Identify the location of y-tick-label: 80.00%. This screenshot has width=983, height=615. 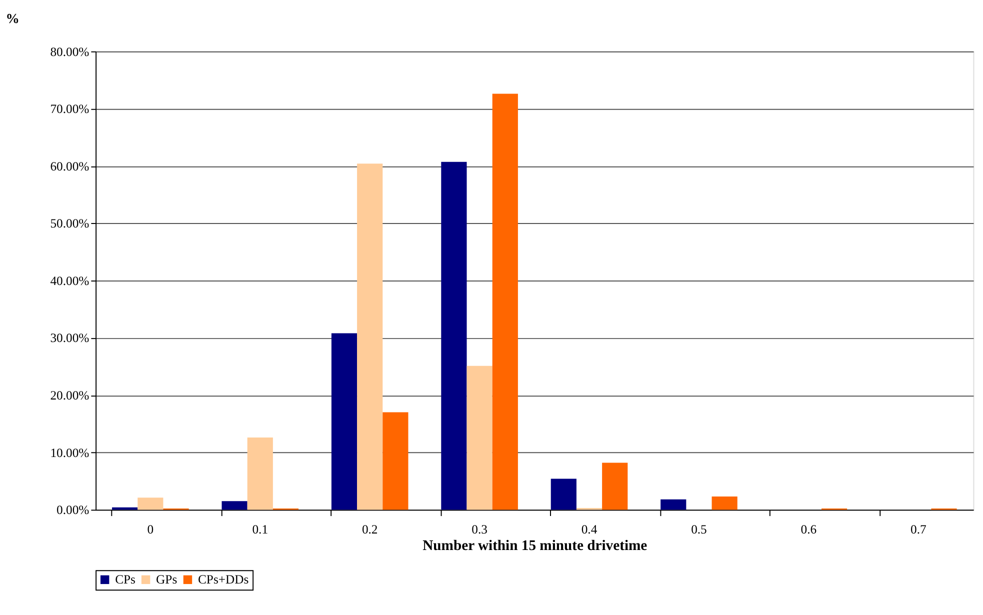
(70, 51).